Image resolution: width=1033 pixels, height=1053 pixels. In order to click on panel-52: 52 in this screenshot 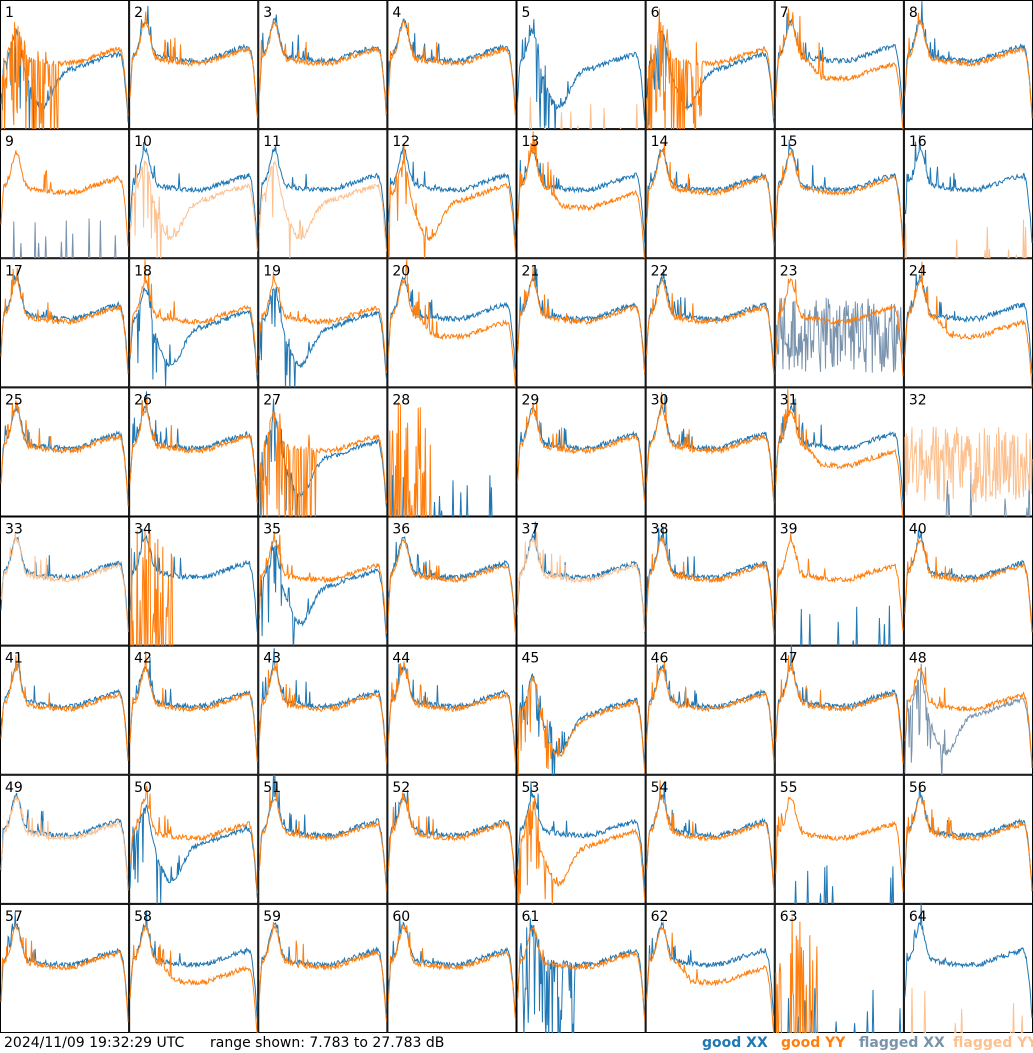, I will do `click(452, 839)`.